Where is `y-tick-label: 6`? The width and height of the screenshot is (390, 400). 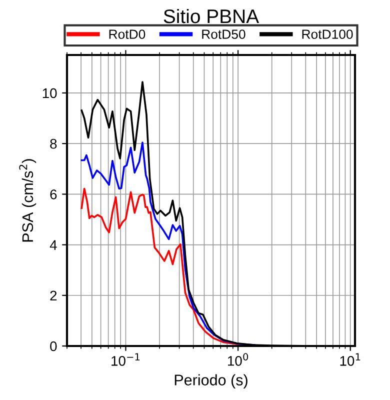 y-tick-label: 6 is located at coordinates (53, 195).